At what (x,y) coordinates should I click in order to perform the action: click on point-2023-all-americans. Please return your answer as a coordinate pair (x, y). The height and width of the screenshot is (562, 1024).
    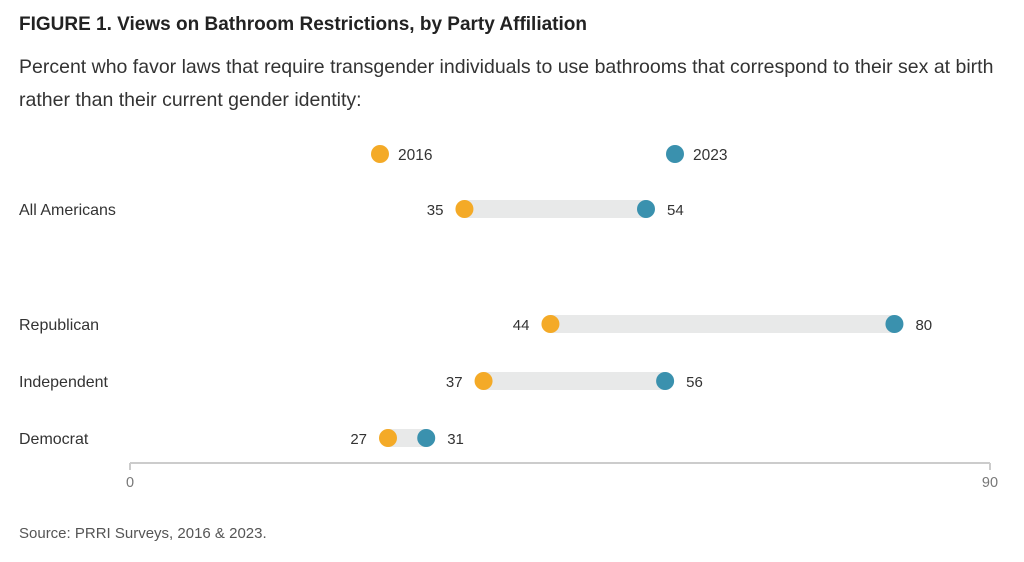
    Looking at the image, I should click on (646, 209).